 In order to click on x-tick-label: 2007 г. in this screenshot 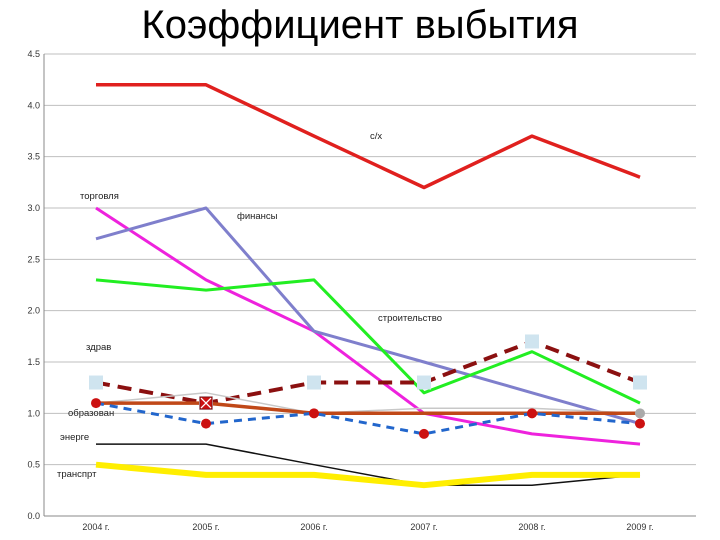, I will do `click(423, 527)`.